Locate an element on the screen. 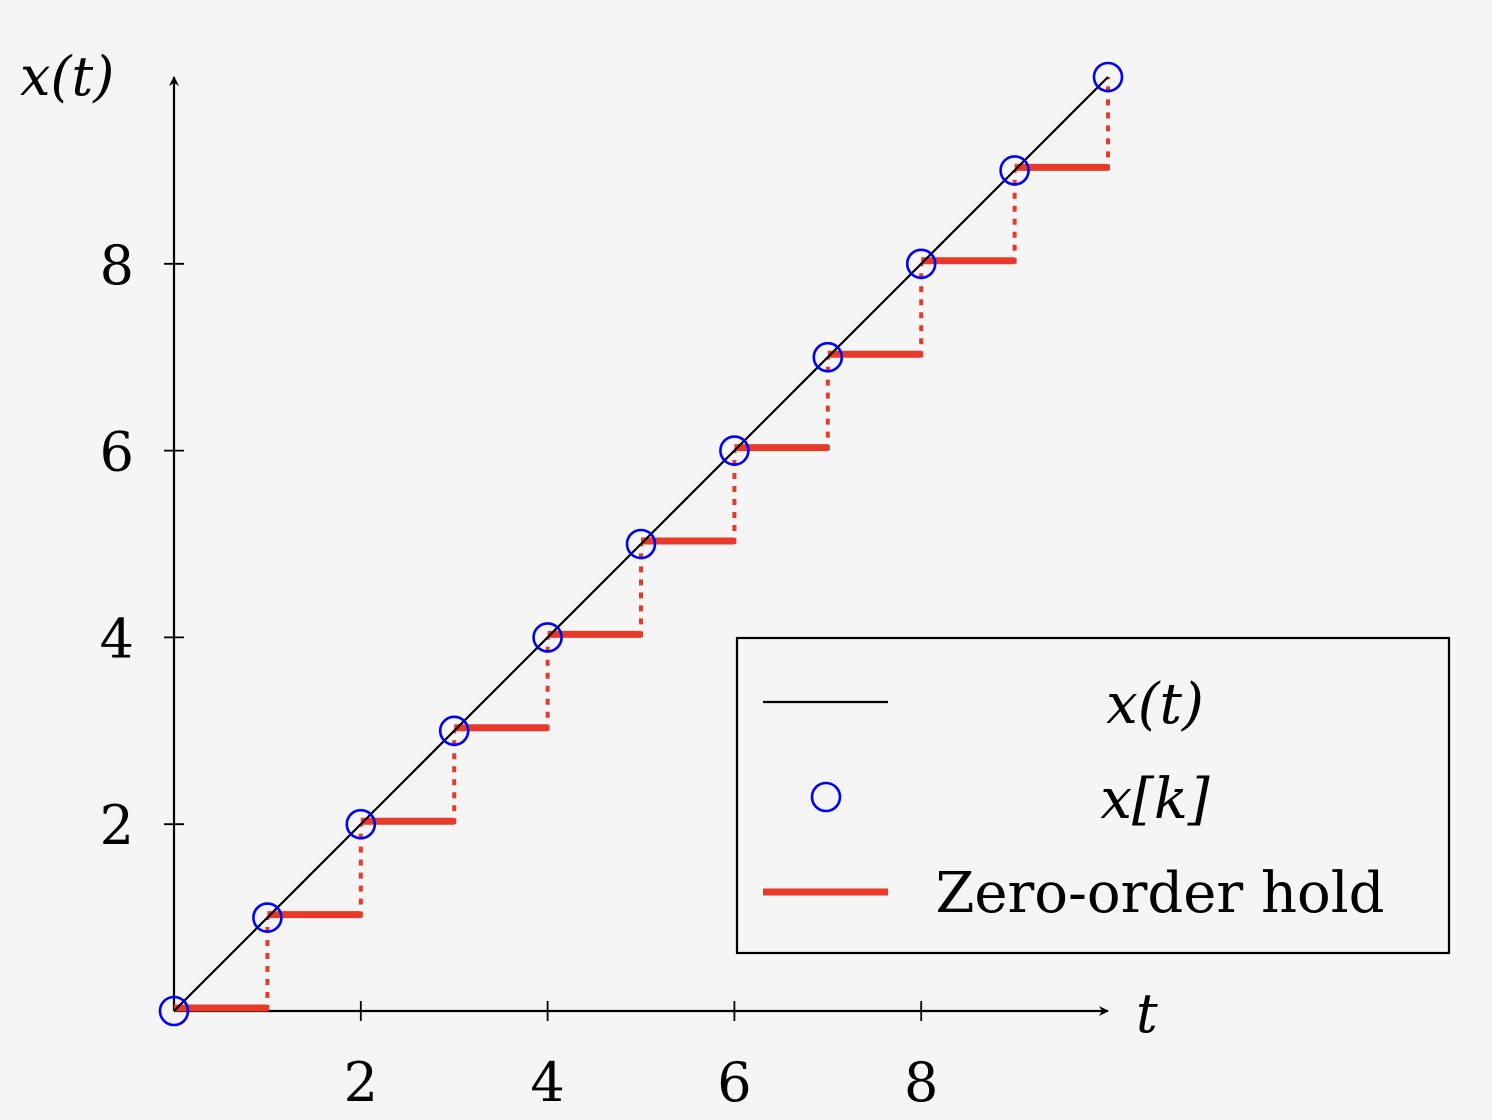 Image resolution: width=1492 pixels, height=1120 pixels. x-axis-label: t is located at coordinates (1147, 1013).